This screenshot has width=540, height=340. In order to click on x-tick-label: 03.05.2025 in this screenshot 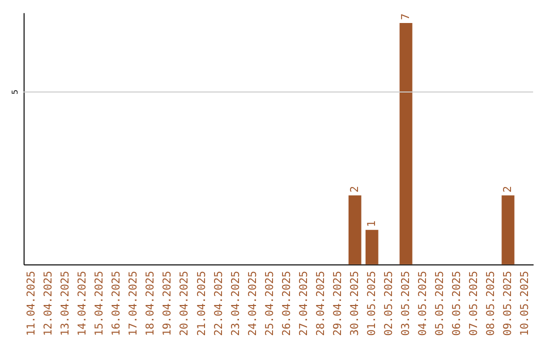, I will do `click(405, 303)`.